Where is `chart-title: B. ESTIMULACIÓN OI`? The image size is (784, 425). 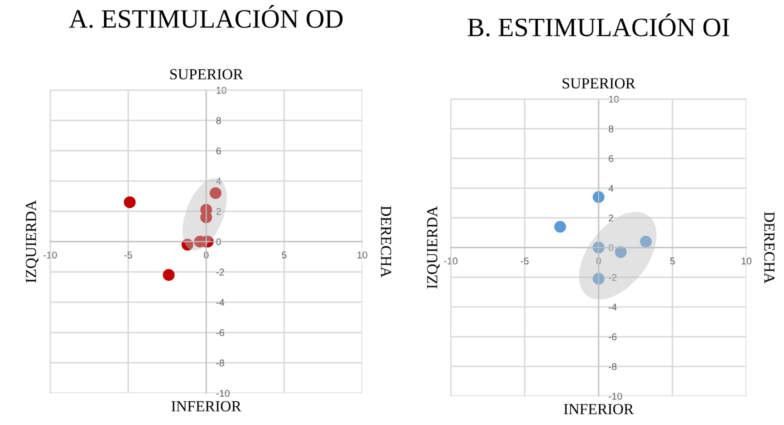 chart-title: B. ESTIMULACIÓN OI is located at coordinates (599, 25).